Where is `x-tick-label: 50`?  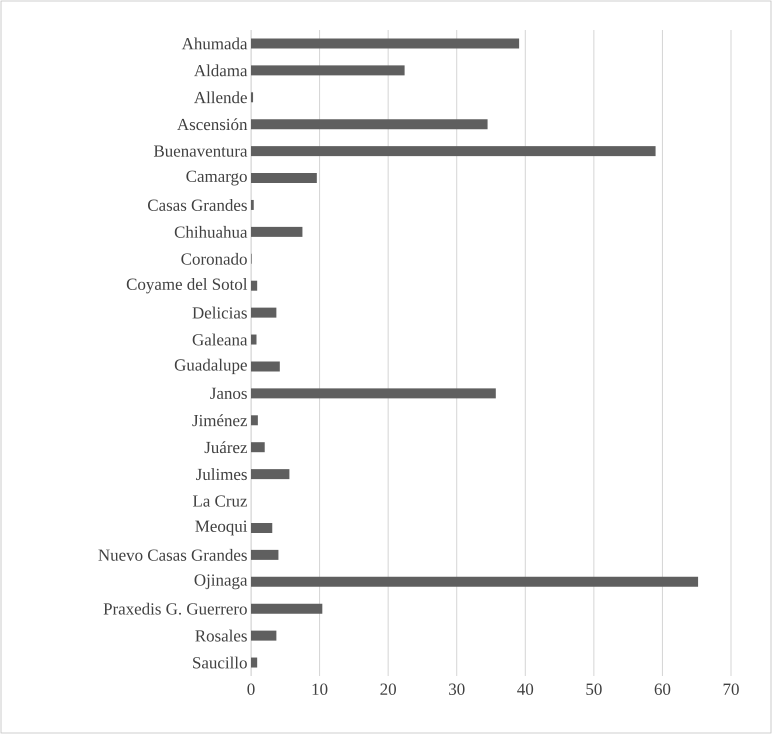
x-tick-label: 50 is located at coordinates (594, 689).